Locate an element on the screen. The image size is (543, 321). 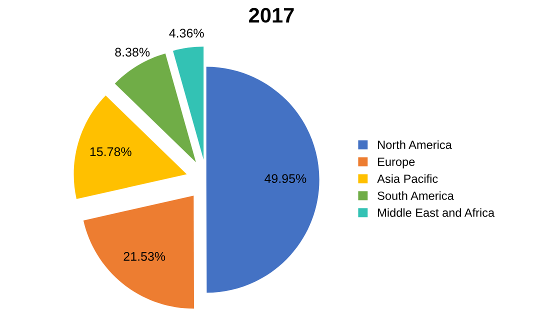
legend-label: South America is located at coordinates (416, 195).